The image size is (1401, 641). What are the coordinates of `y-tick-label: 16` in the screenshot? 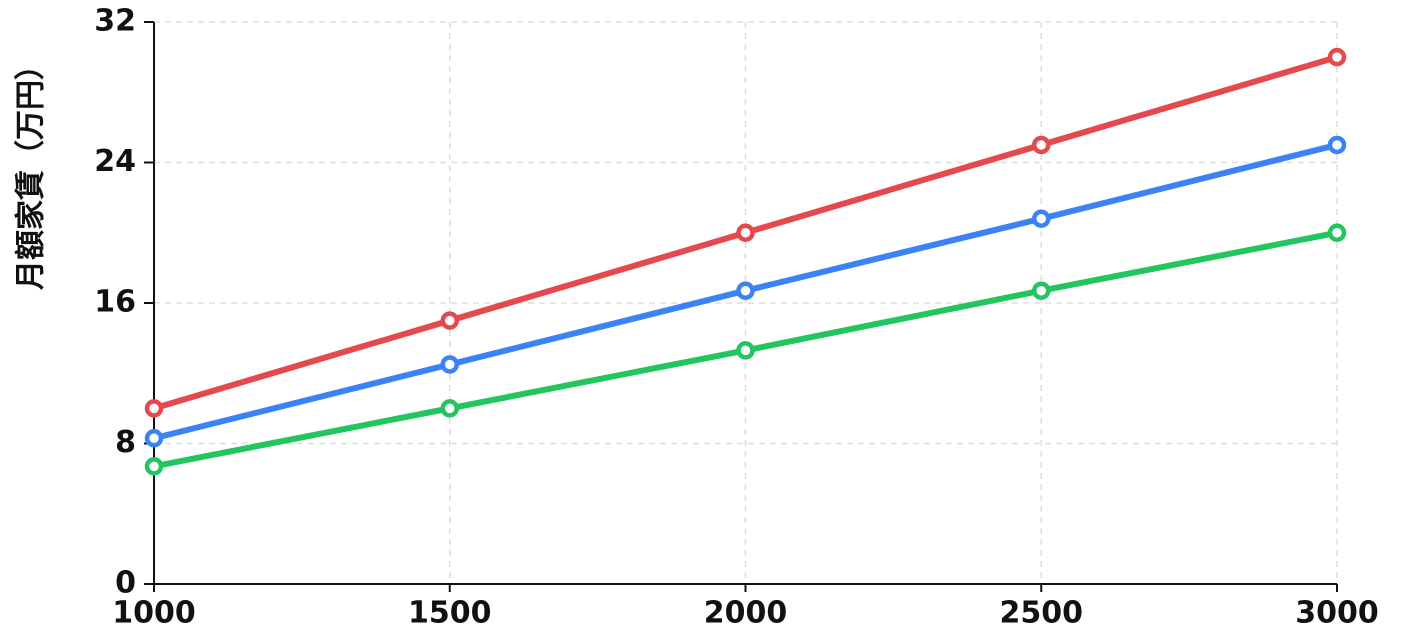 It's located at (115, 302).